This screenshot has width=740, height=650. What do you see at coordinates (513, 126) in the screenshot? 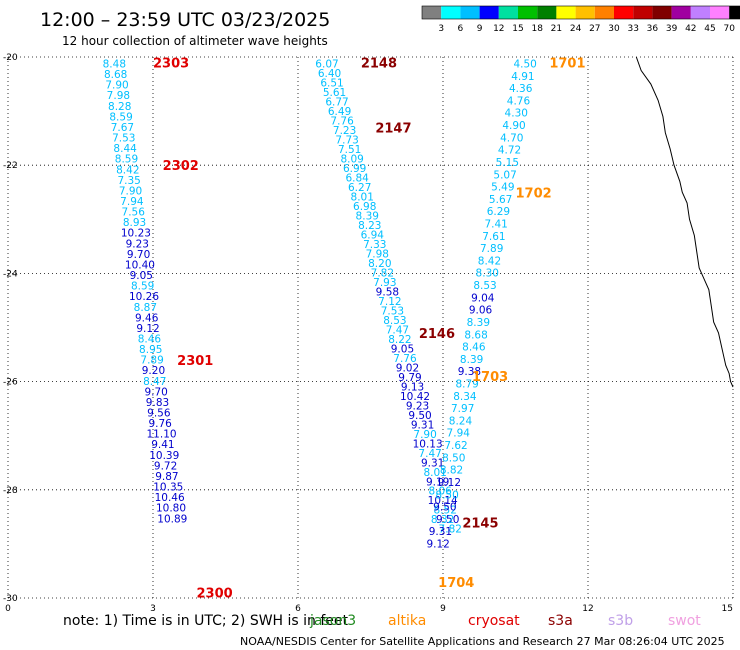
I see `swh-value: 4.90` at bounding box center [513, 126].